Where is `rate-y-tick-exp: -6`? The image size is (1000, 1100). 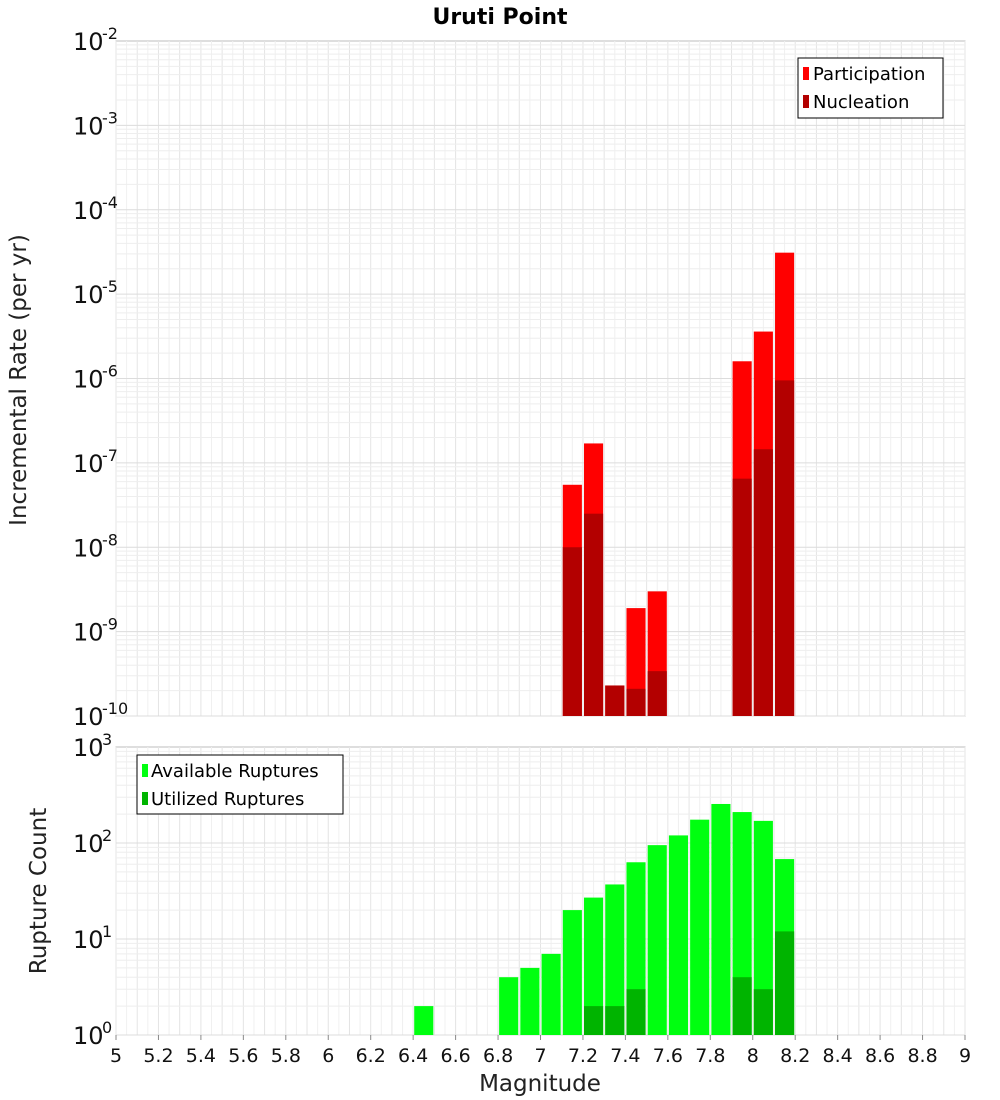 rate-y-tick-exp: -6 is located at coordinates (110, 371).